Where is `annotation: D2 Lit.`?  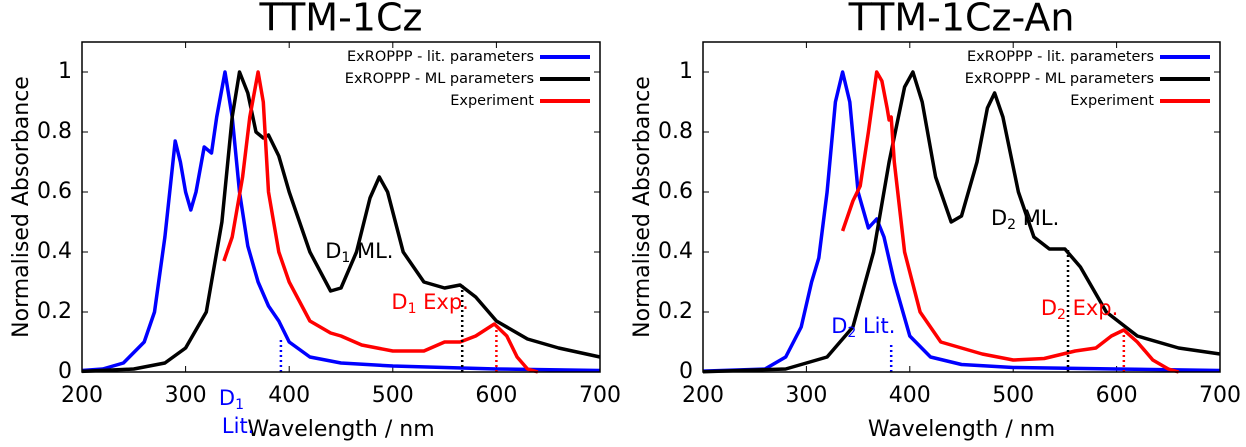
annotation: D2 Lit. is located at coordinates (863, 327).